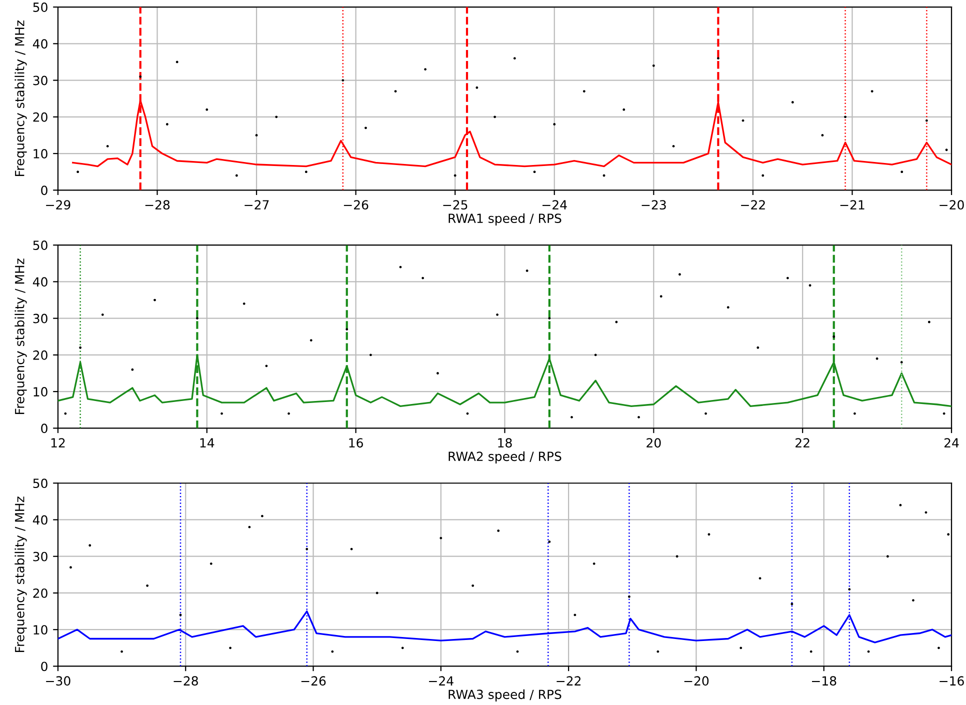 The height and width of the screenshot is (705, 966). I want to click on x-tick-label: 14, so click(207, 443).